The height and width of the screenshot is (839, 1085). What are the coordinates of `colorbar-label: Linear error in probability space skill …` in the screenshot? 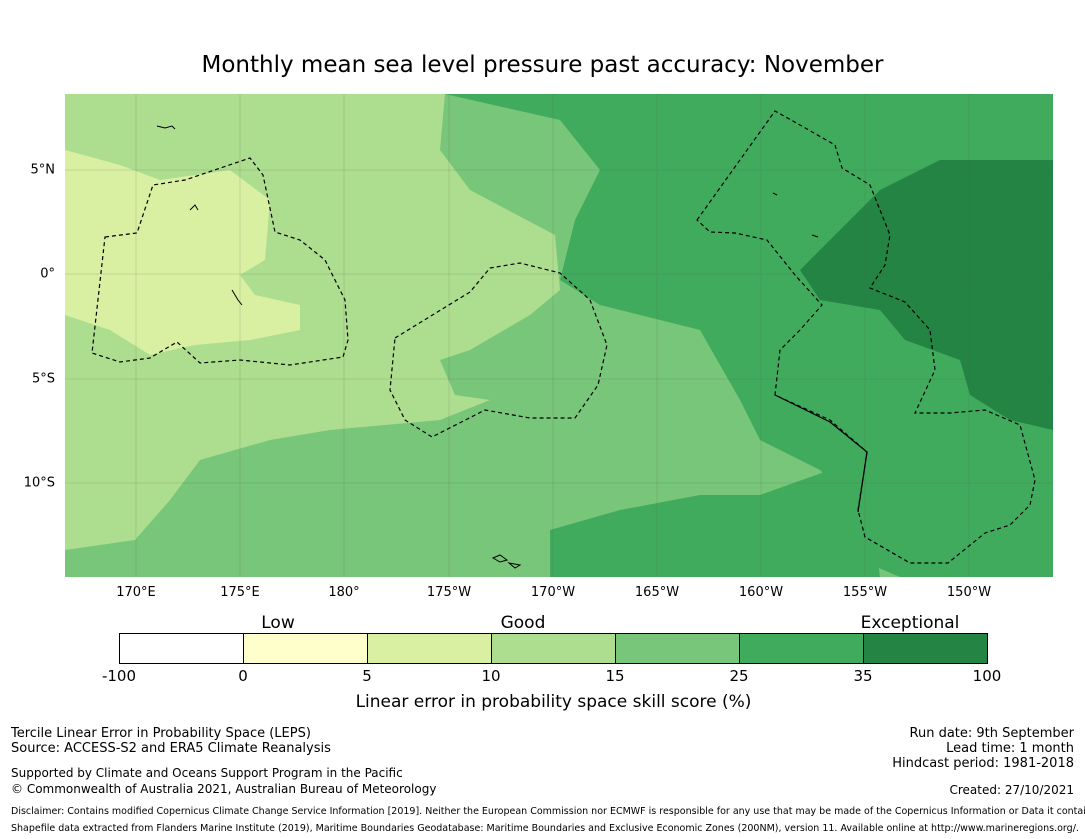 It's located at (553, 702).